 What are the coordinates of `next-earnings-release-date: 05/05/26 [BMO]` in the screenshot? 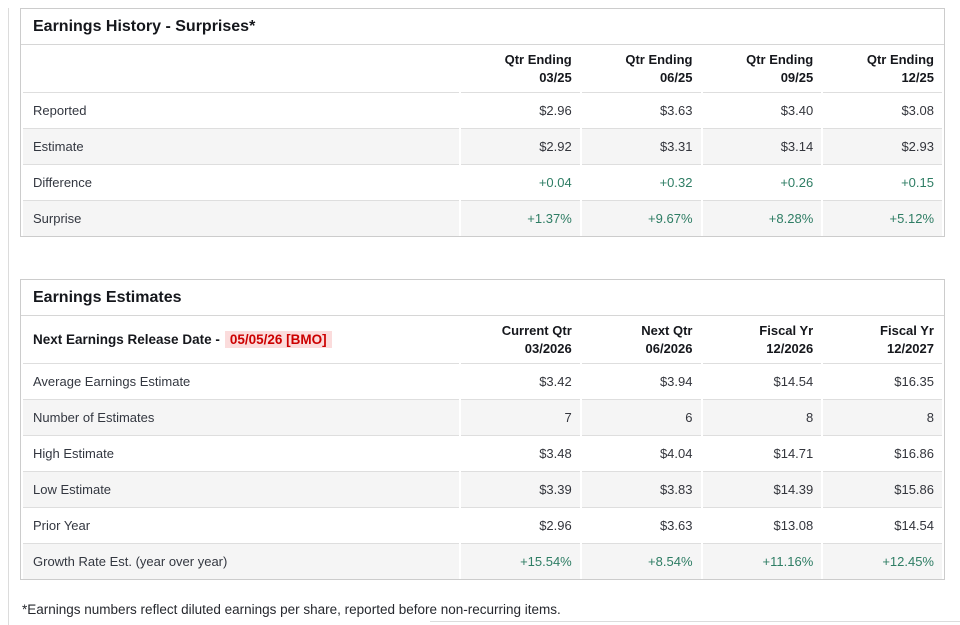 It's located at (278, 339).